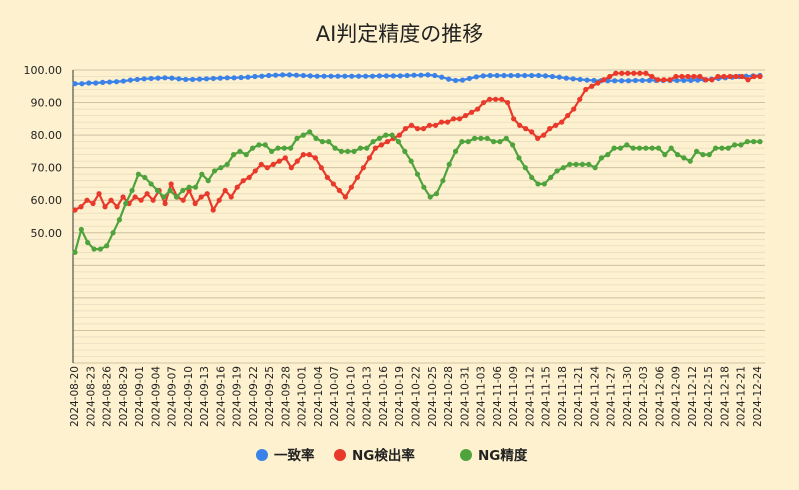 The image size is (799, 490). What do you see at coordinates (399, 34) in the screenshot?
I see `chart-title: AI判定精度の推移` at bounding box center [399, 34].